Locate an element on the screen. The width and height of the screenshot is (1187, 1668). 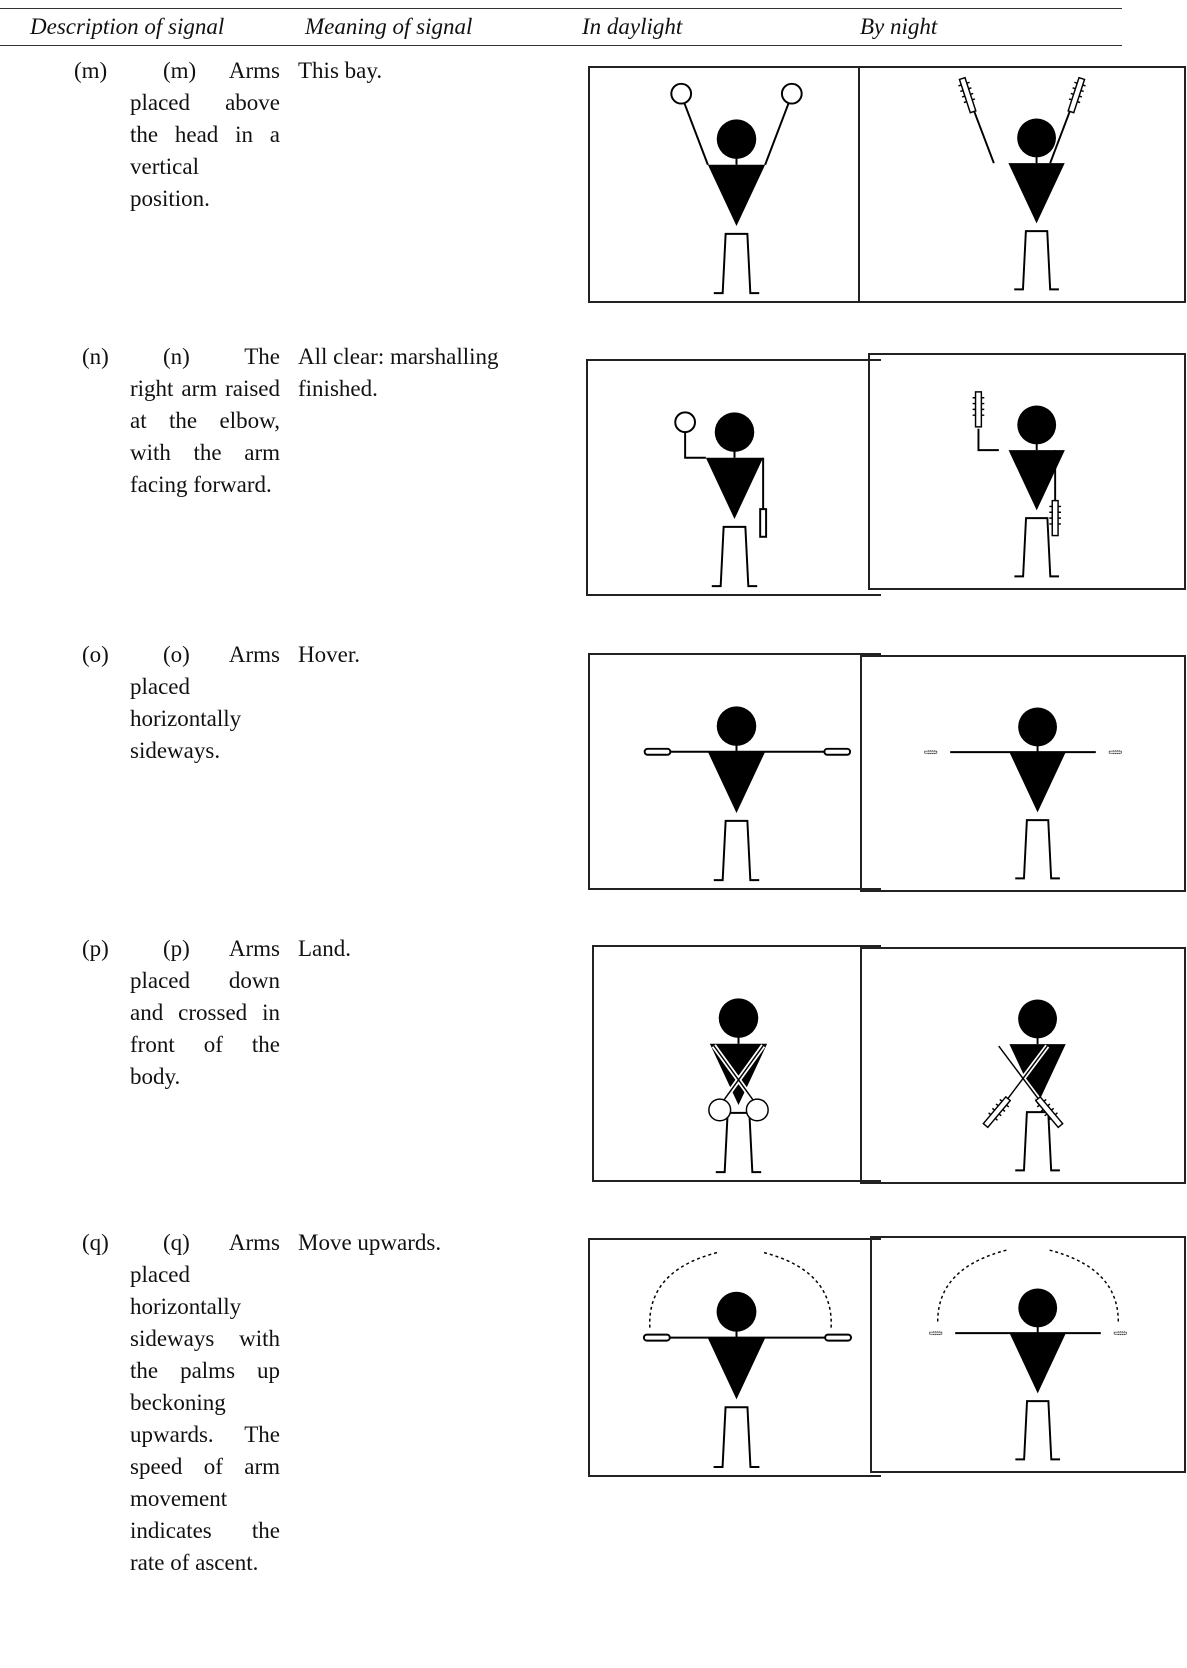
row-label: (o) is located at coordinates (95, 654).